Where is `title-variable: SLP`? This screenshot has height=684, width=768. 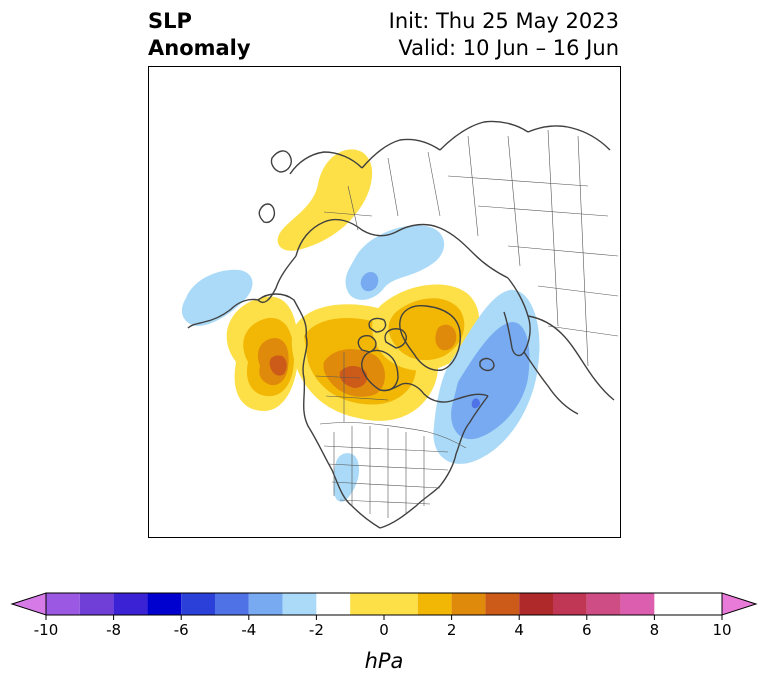 title-variable: SLP is located at coordinates (170, 21).